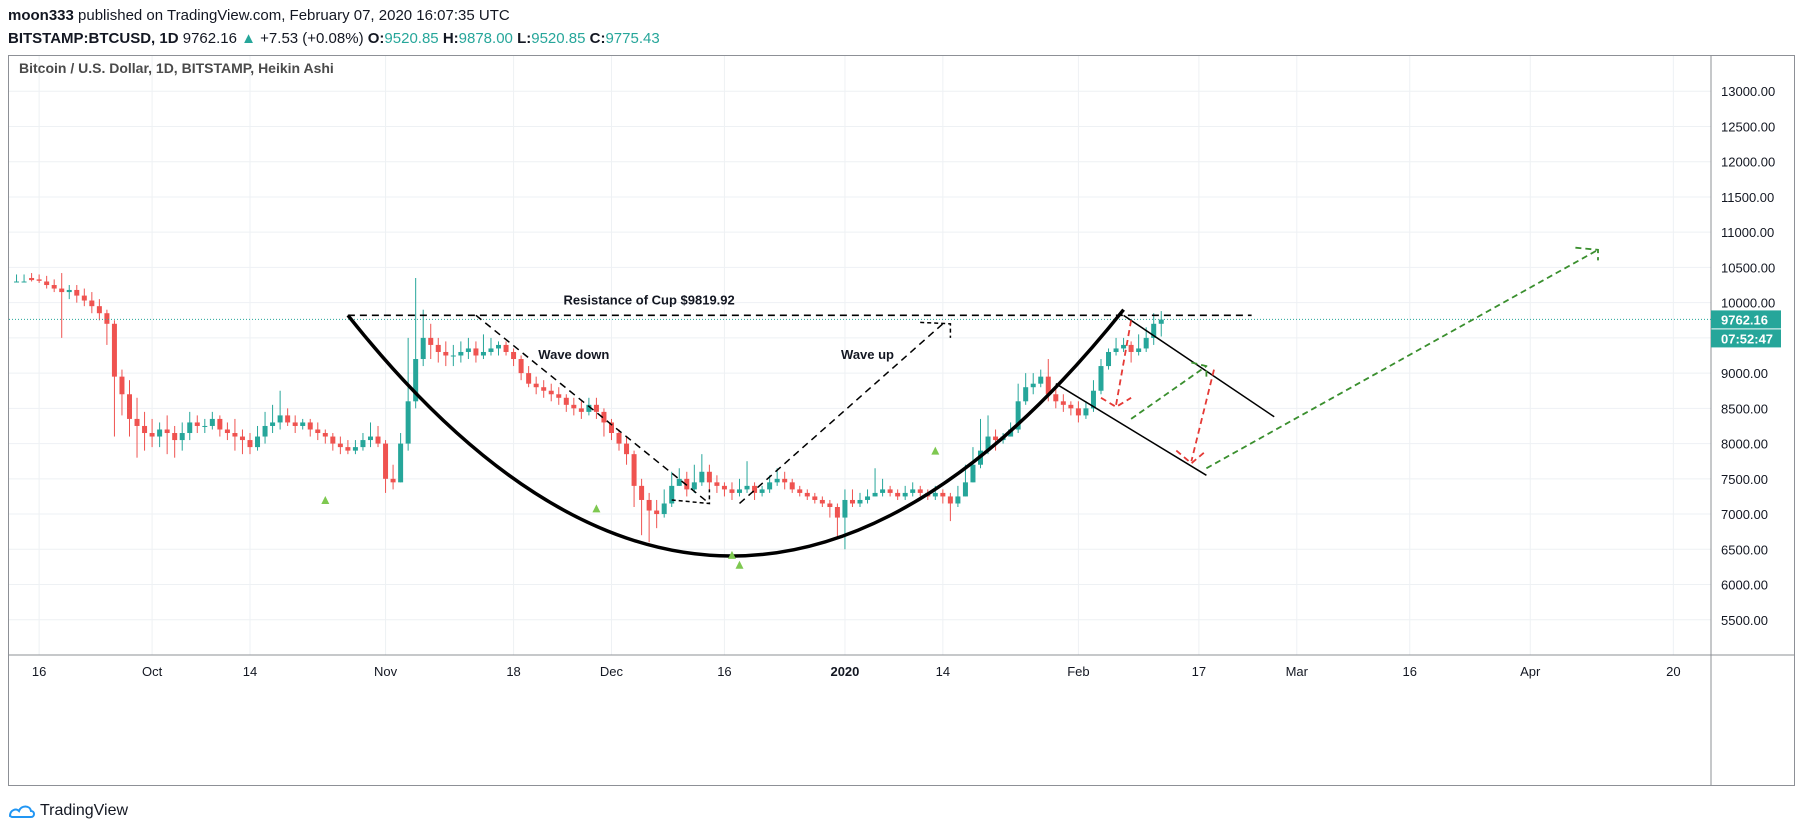  Describe the element at coordinates (573, 354) in the screenshot. I see `wave-down-label: Wave down` at that location.